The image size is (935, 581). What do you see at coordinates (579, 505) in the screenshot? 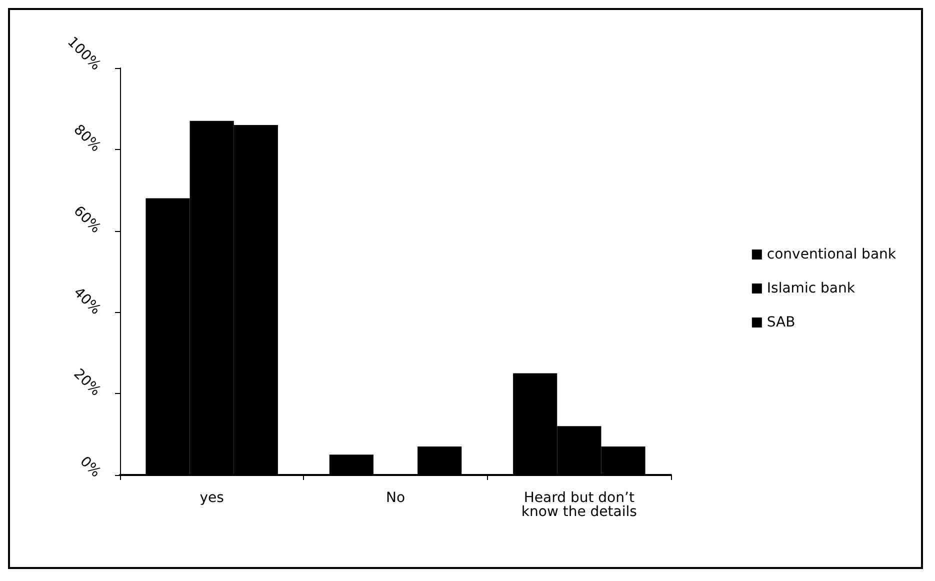
I see `x-tick-label: Heard but don’t know the details` at bounding box center [579, 505].